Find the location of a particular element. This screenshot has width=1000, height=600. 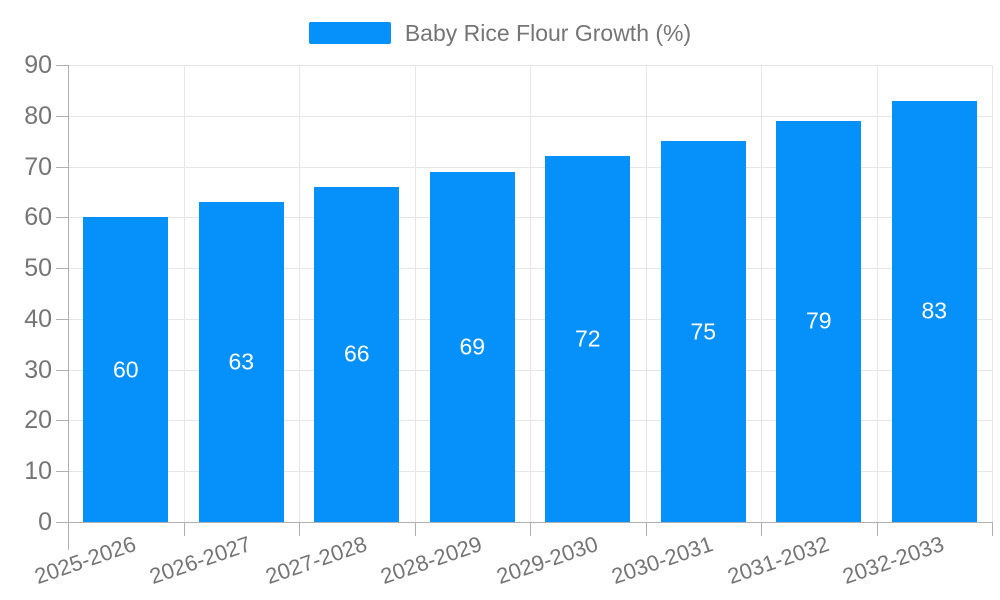

legend-item: Baby Rice Flour Growth (%) is located at coordinates (500, 33).